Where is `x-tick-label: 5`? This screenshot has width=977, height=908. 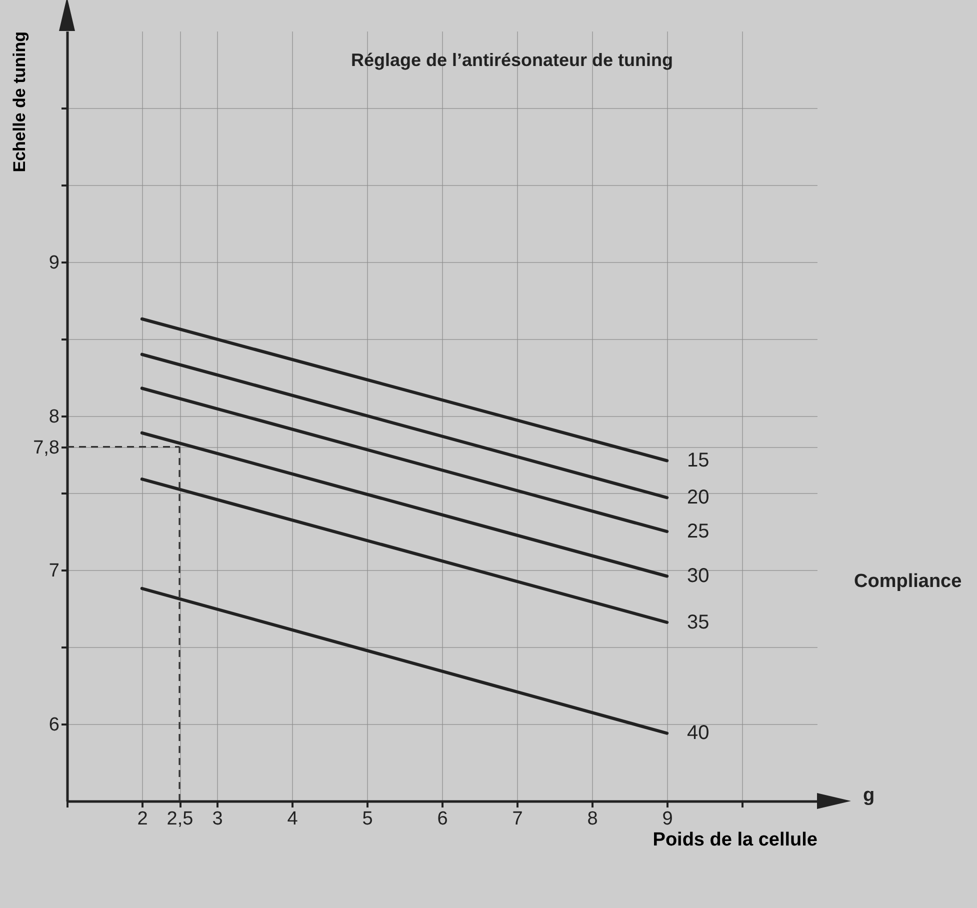
x-tick-label: 5 is located at coordinates (367, 819).